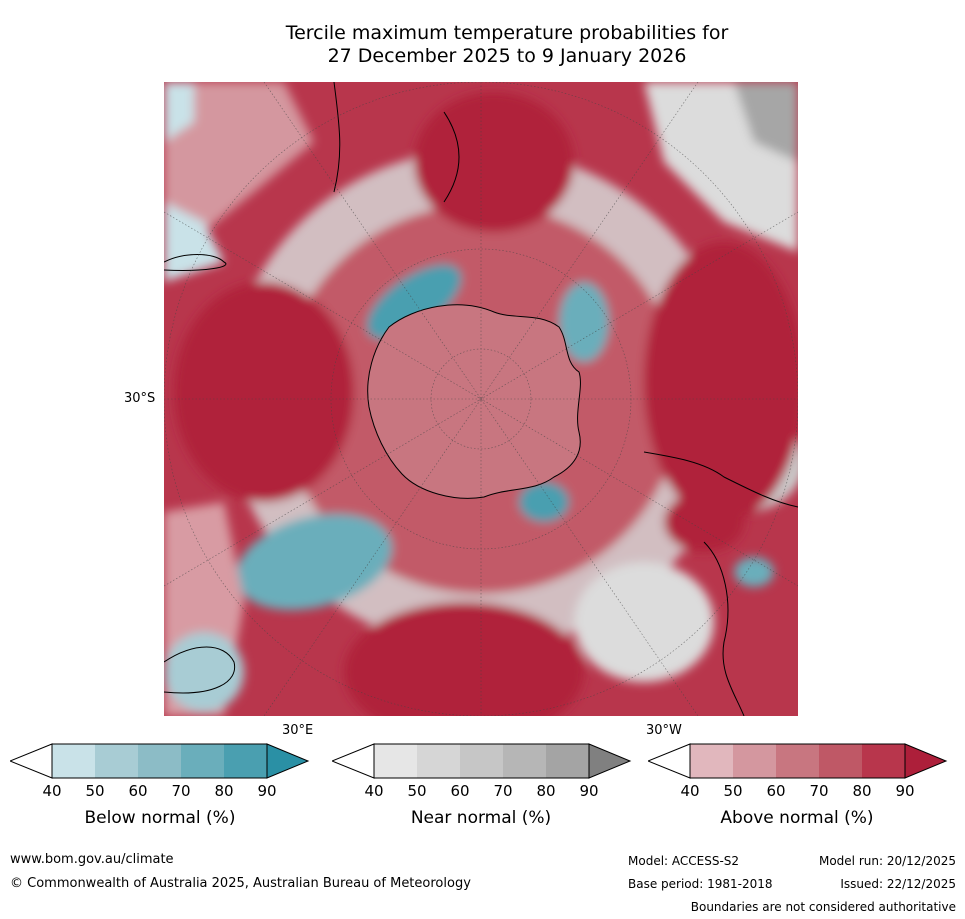  Describe the element at coordinates (926, 761) in the screenshot. I see `above-normal-upper-extension` at that location.